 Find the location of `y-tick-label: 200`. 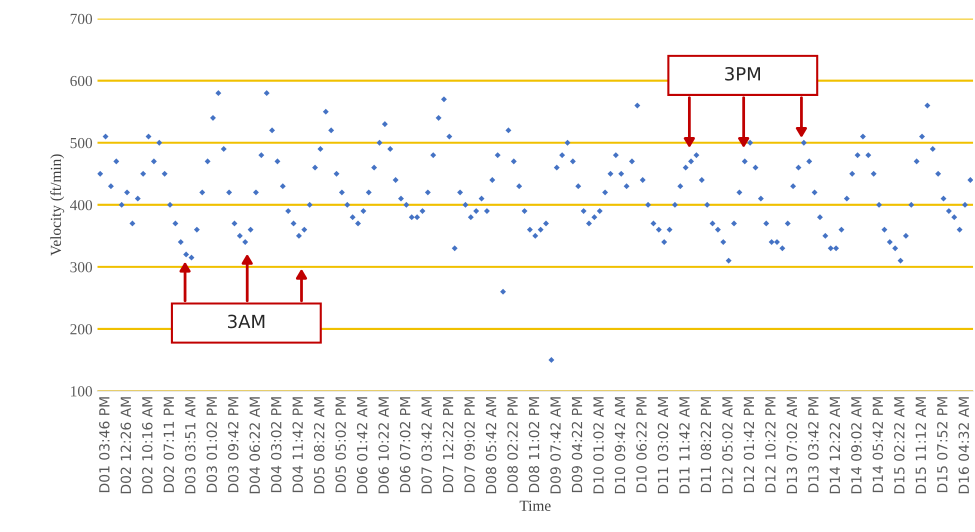

y-tick-label: 200 is located at coordinates (81, 329).